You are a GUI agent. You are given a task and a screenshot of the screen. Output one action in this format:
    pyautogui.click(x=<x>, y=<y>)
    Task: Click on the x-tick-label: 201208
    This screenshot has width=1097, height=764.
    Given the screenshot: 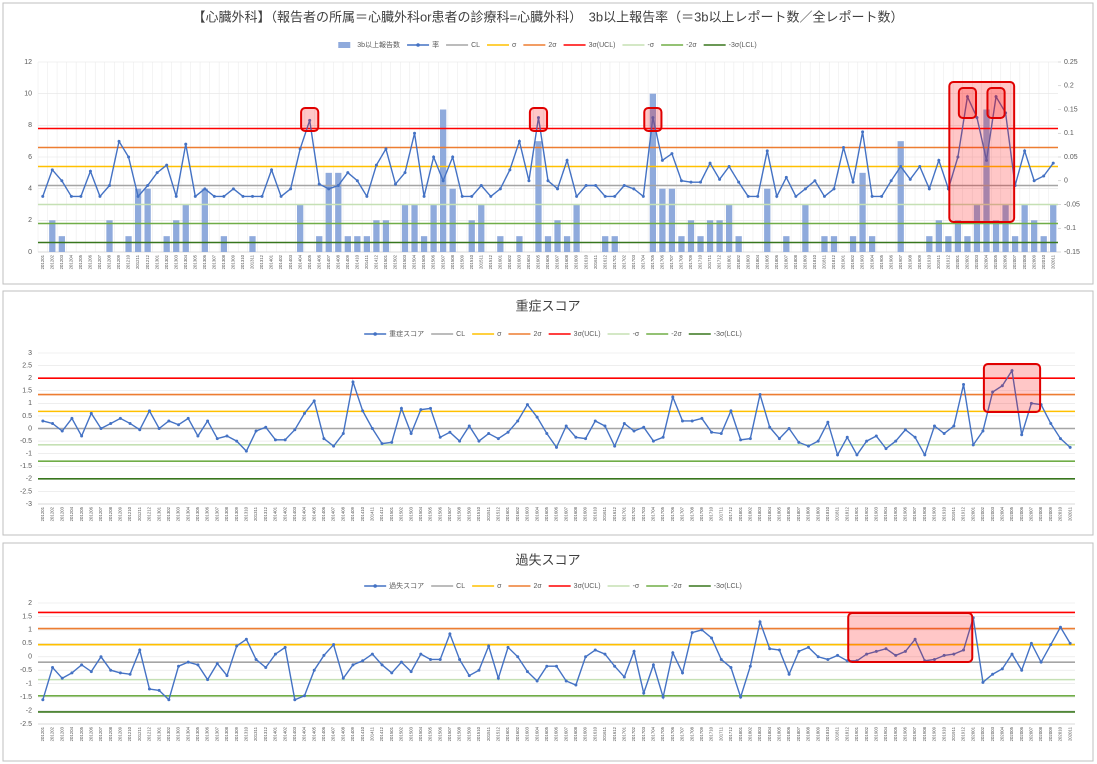 What is the action you would take?
    pyautogui.click(x=110, y=733)
    